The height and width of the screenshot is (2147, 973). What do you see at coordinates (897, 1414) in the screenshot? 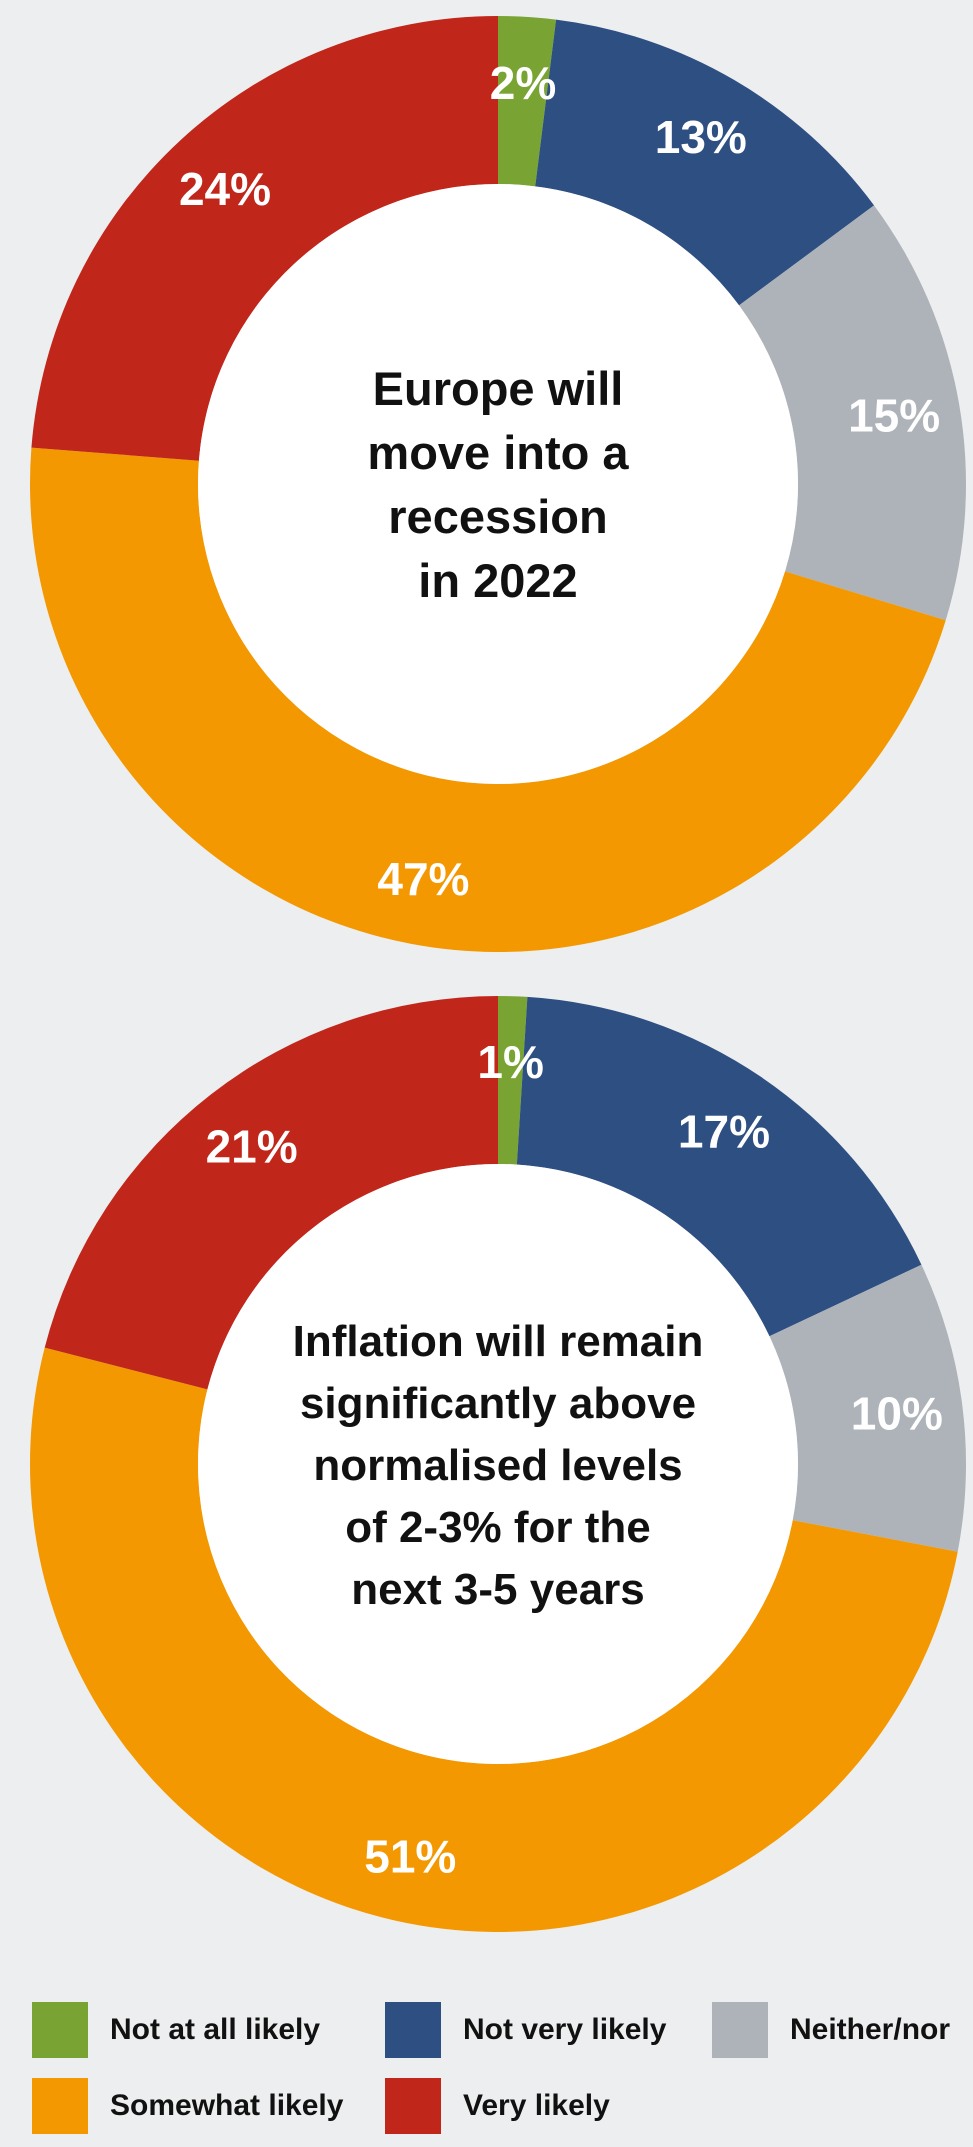
I see `data-label-neither-nor: 10%` at bounding box center [897, 1414].